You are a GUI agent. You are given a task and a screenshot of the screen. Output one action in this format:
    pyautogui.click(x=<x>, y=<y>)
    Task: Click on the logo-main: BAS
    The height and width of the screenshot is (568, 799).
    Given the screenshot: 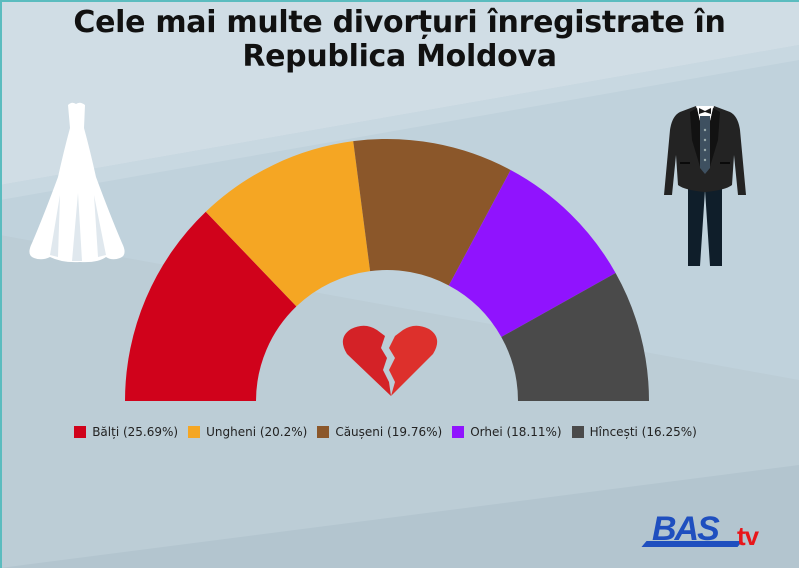 What is the action you would take?
    pyautogui.click(x=686, y=529)
    